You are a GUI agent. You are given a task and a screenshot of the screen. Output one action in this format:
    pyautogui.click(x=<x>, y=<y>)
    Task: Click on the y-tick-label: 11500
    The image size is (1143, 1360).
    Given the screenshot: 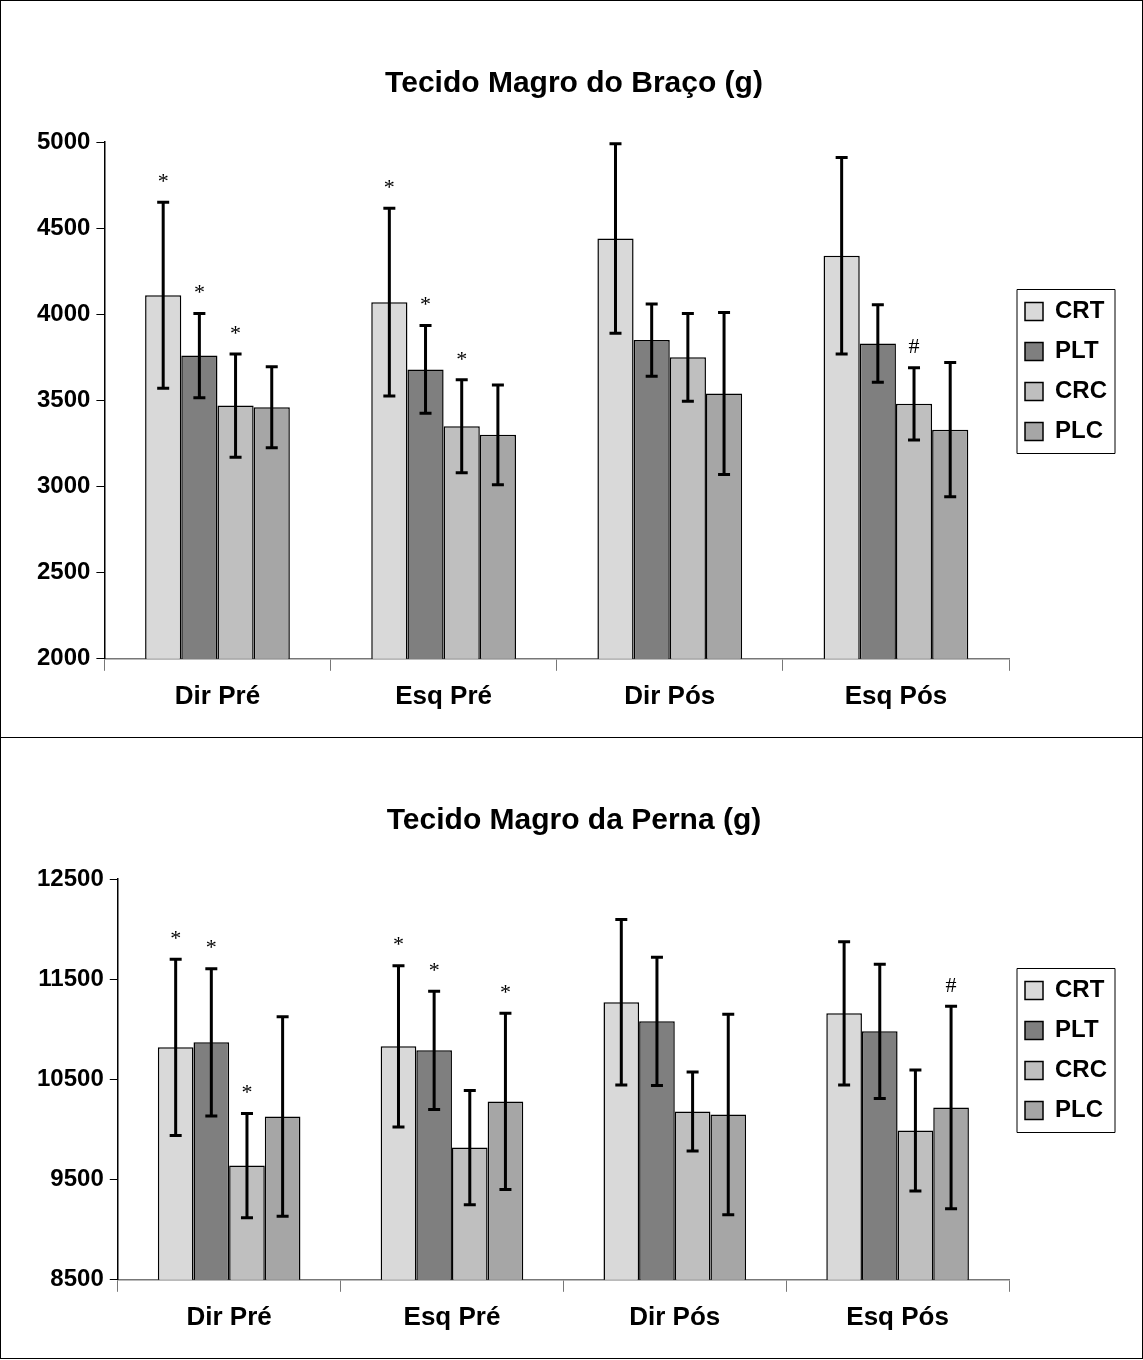 What is the action you would take?
    pyautogui.click(x=71, y=977)
    